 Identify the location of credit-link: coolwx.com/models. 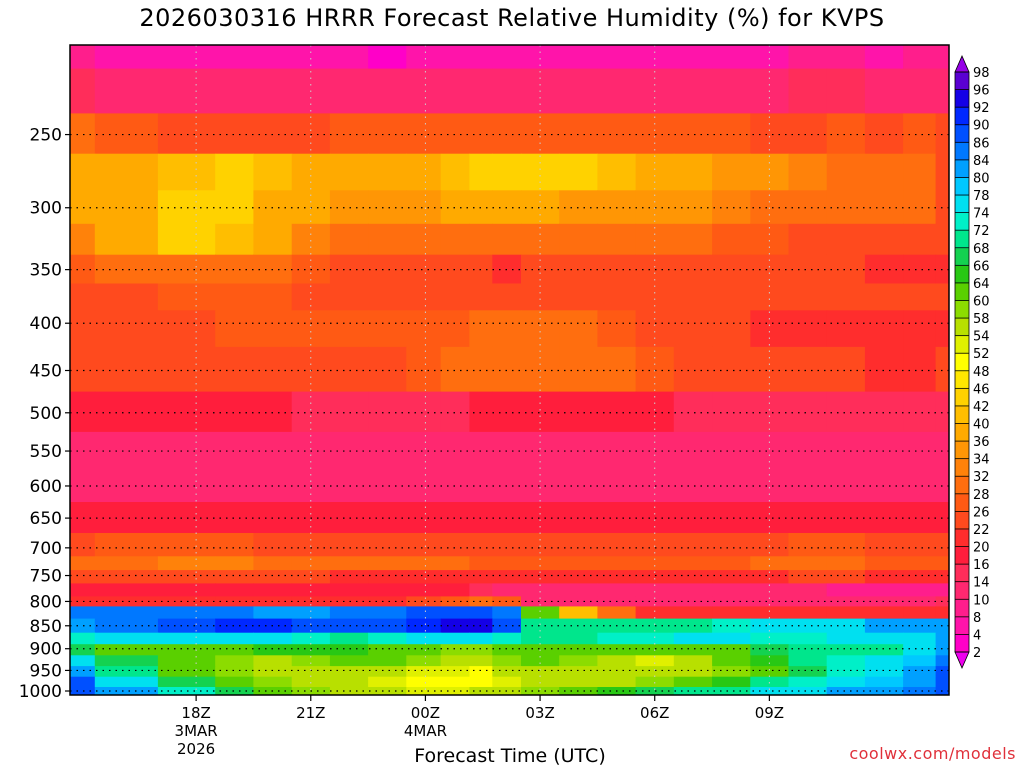
(932, 753).